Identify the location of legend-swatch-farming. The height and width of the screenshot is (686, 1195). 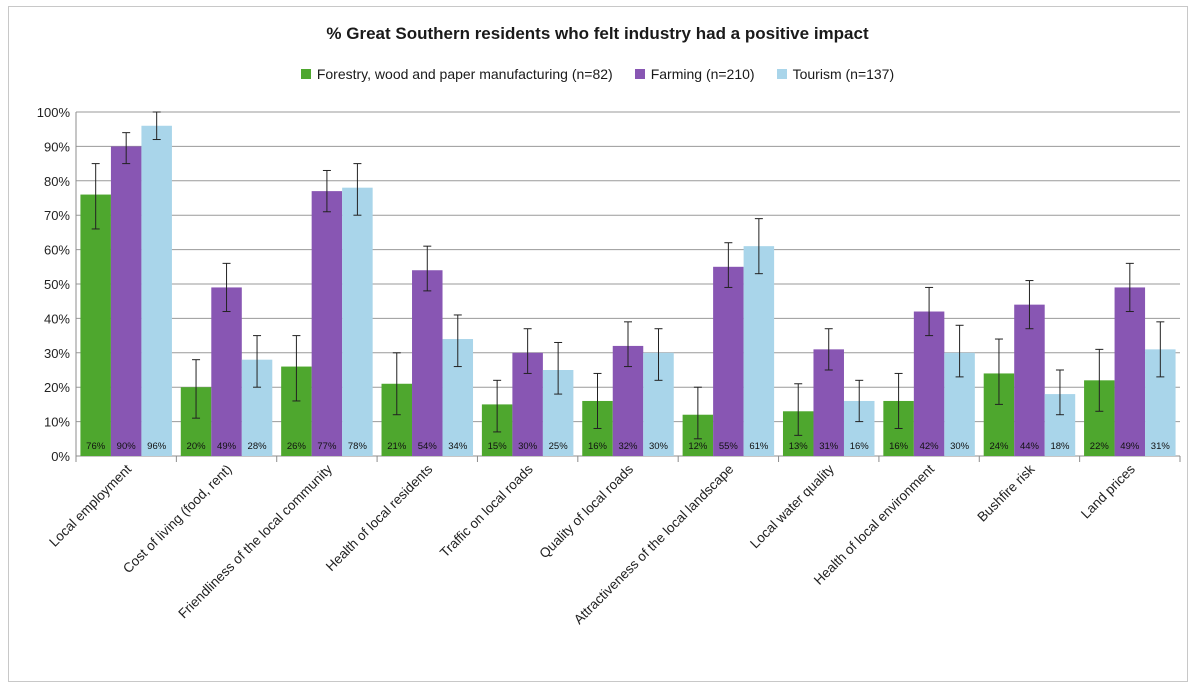
(639, 74).